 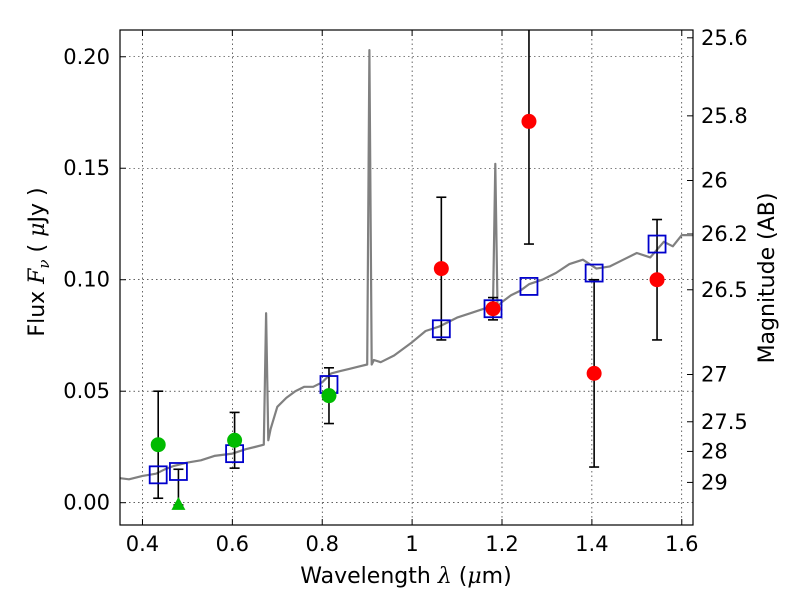 I want to click on y-tick-label: 0.00, so click(x=86, y=503).